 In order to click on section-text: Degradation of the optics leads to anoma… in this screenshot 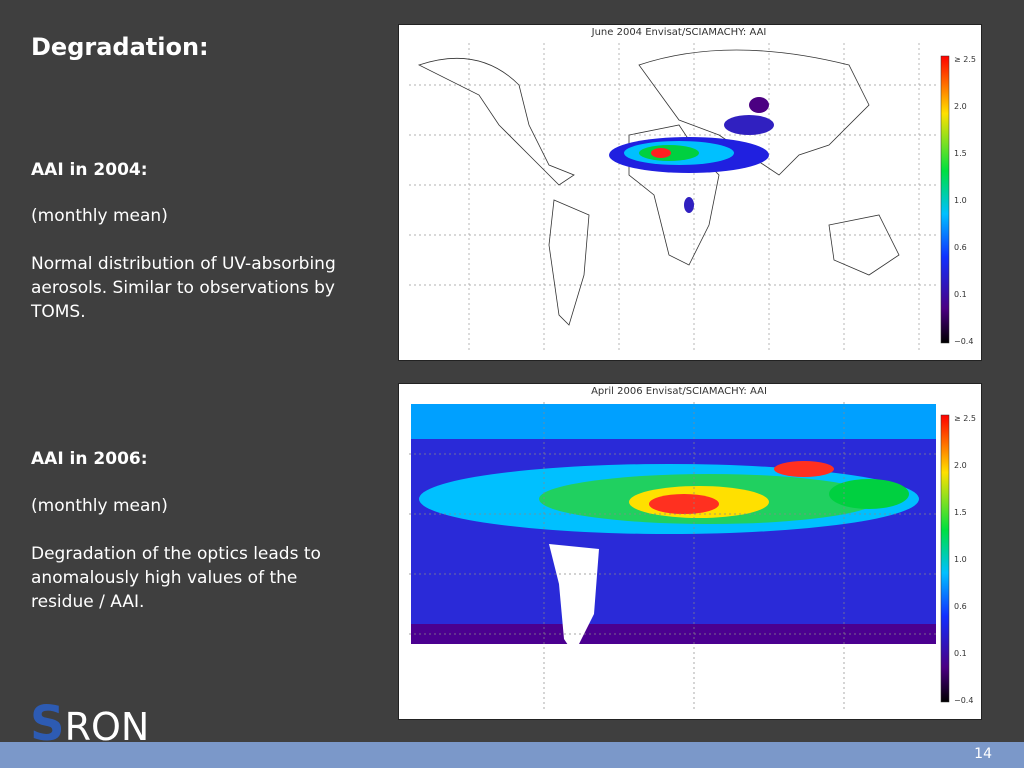, I will do `click(176, 578)`.